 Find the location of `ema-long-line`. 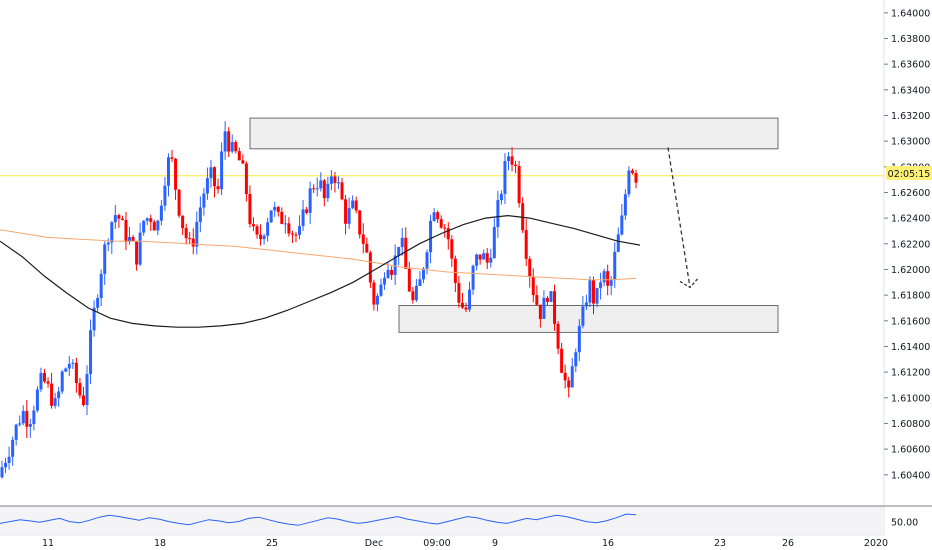

ema-long-line is located at coordinates (320, 271).